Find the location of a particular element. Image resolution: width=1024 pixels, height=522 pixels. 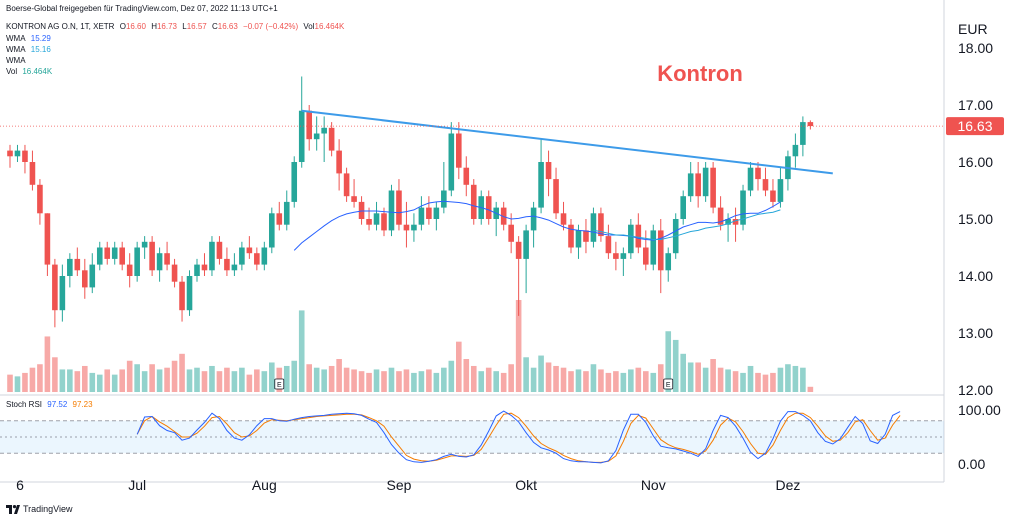

legend-wma3-row: WMA is located at coordinates (17, 61).